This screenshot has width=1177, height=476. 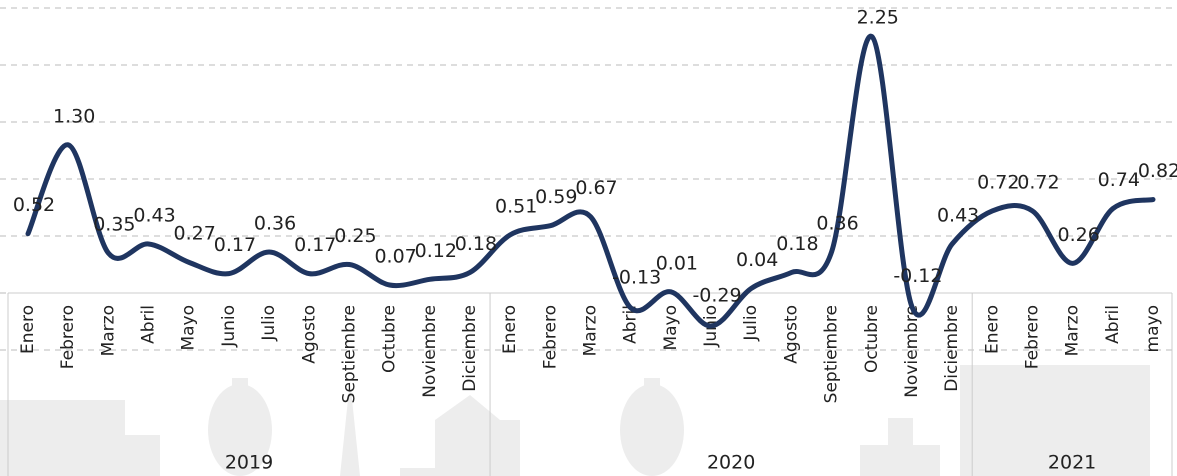 What do you see at coordinates (596, 188) in the screenshot?
I see `data-label: 0.67` at bounding box center [596, 188].